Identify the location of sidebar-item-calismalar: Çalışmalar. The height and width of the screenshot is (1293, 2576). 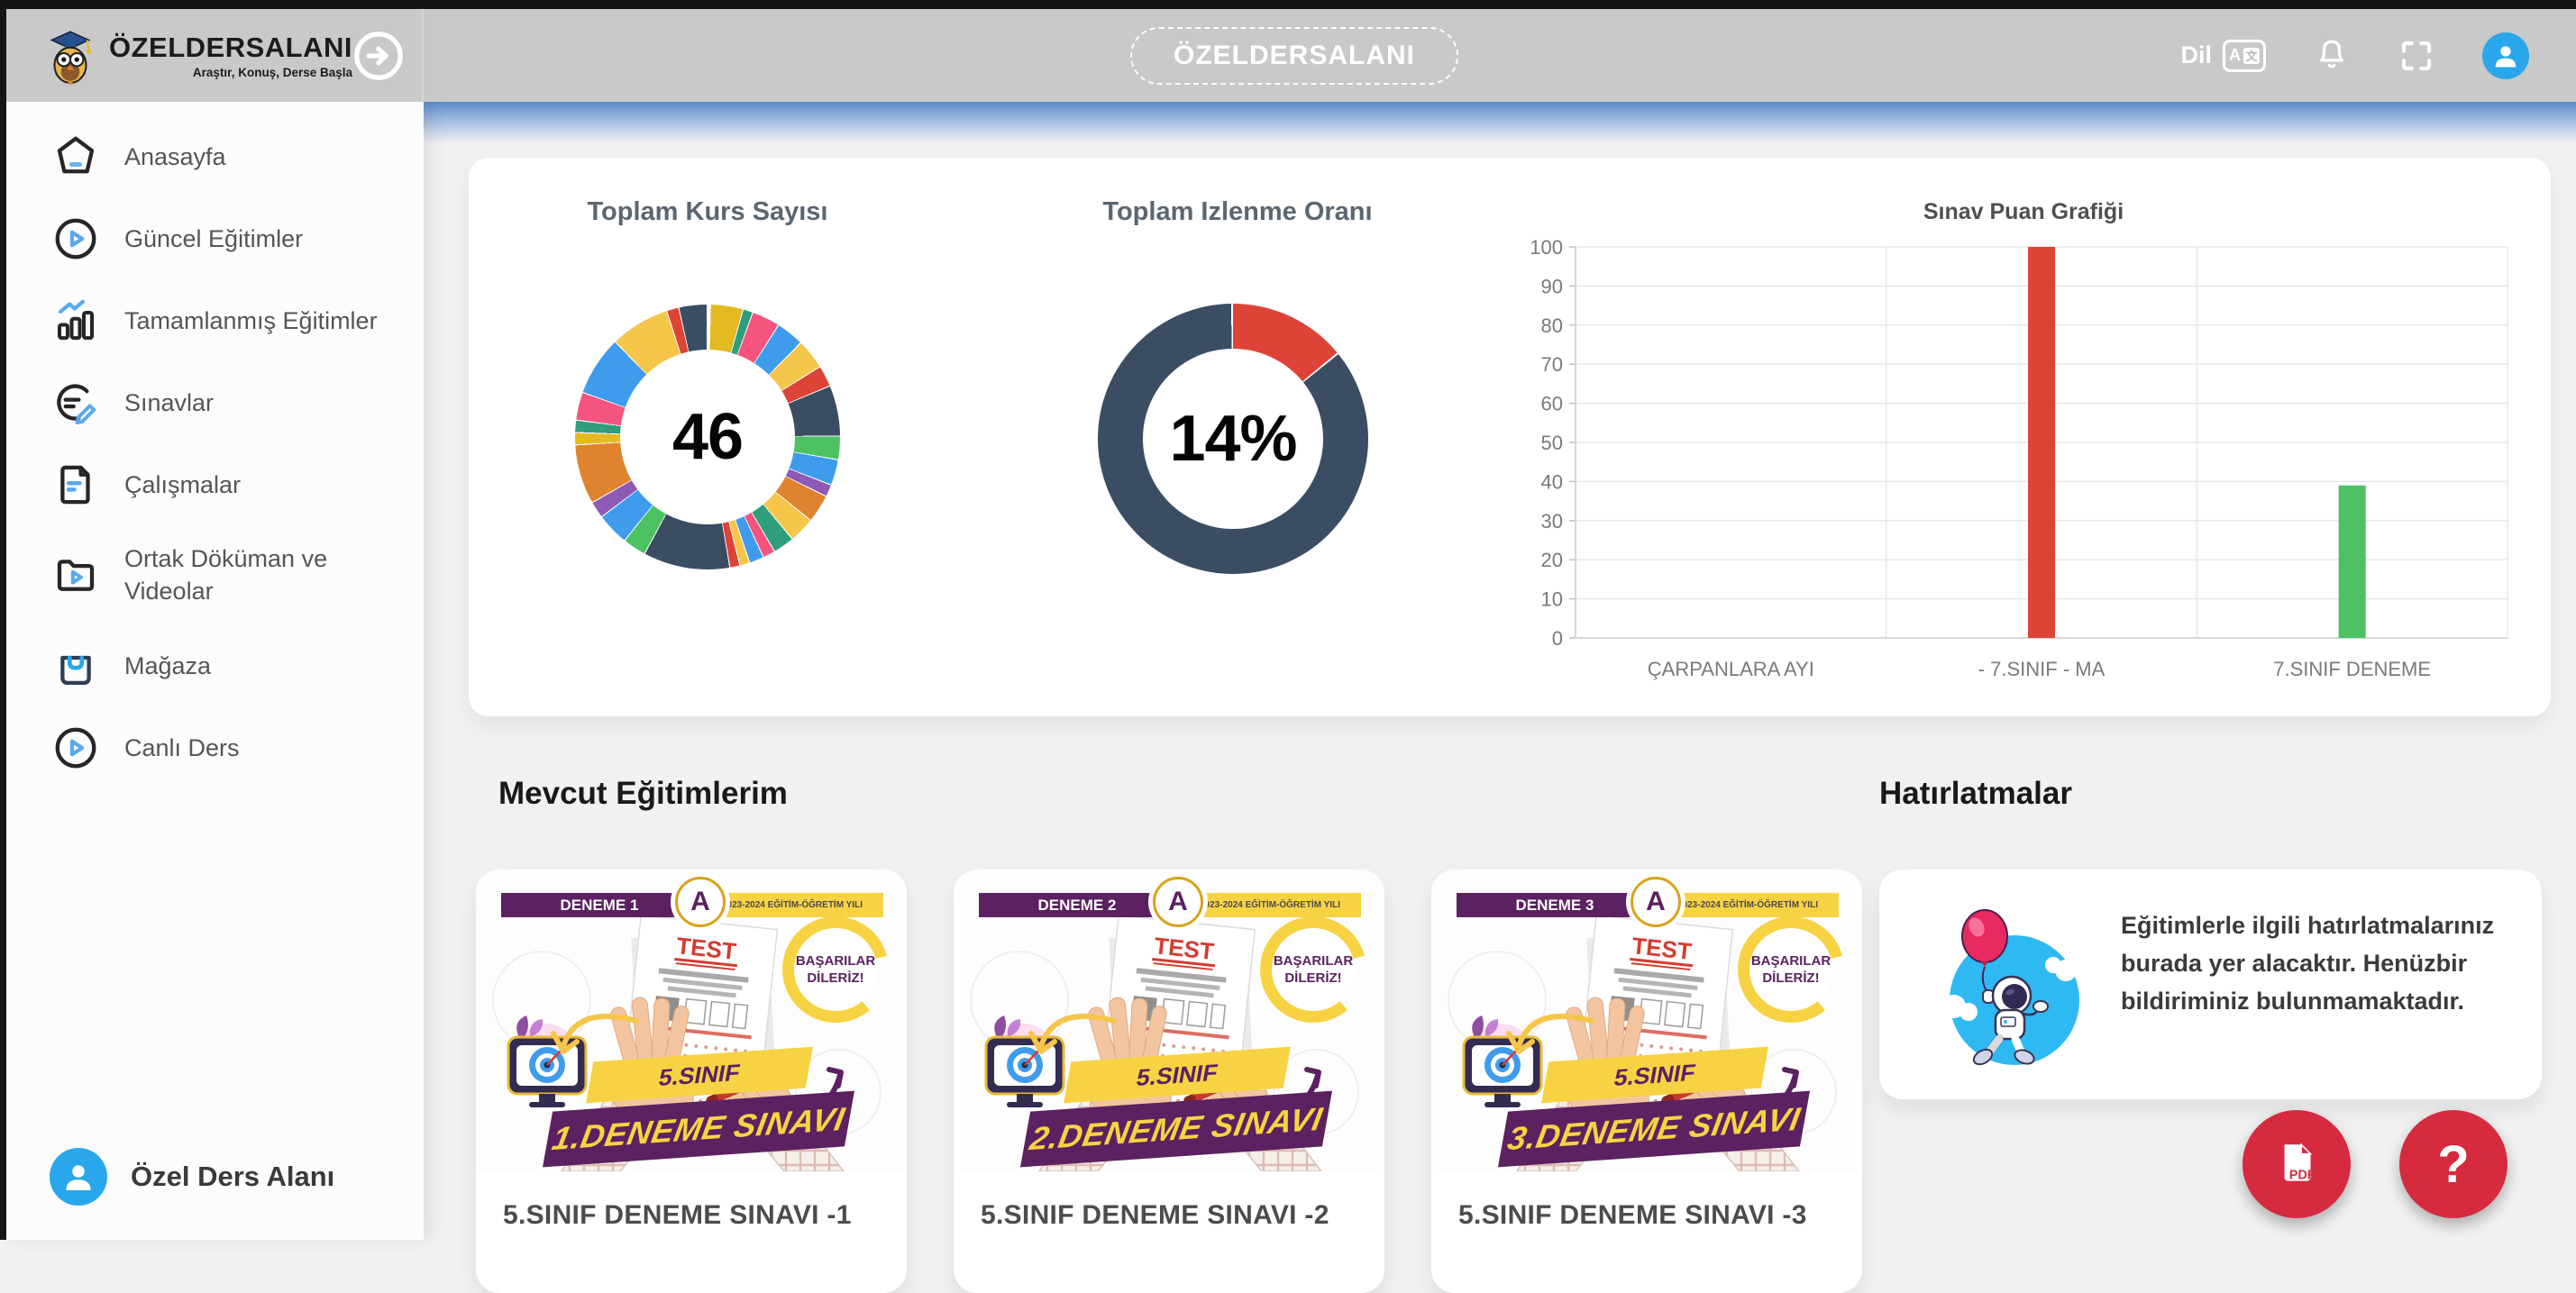
(233, 485).